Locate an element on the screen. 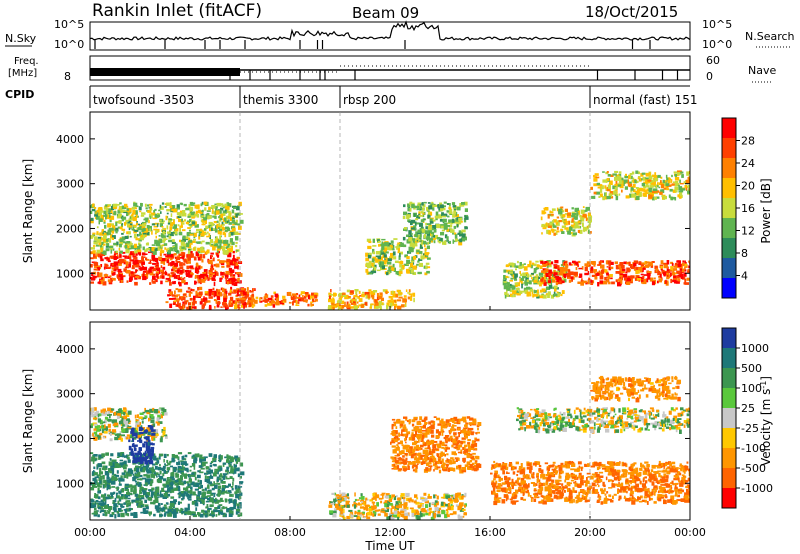 This screenshot has height=554, width=800. freq-trace is located at coordinates (390, 72).